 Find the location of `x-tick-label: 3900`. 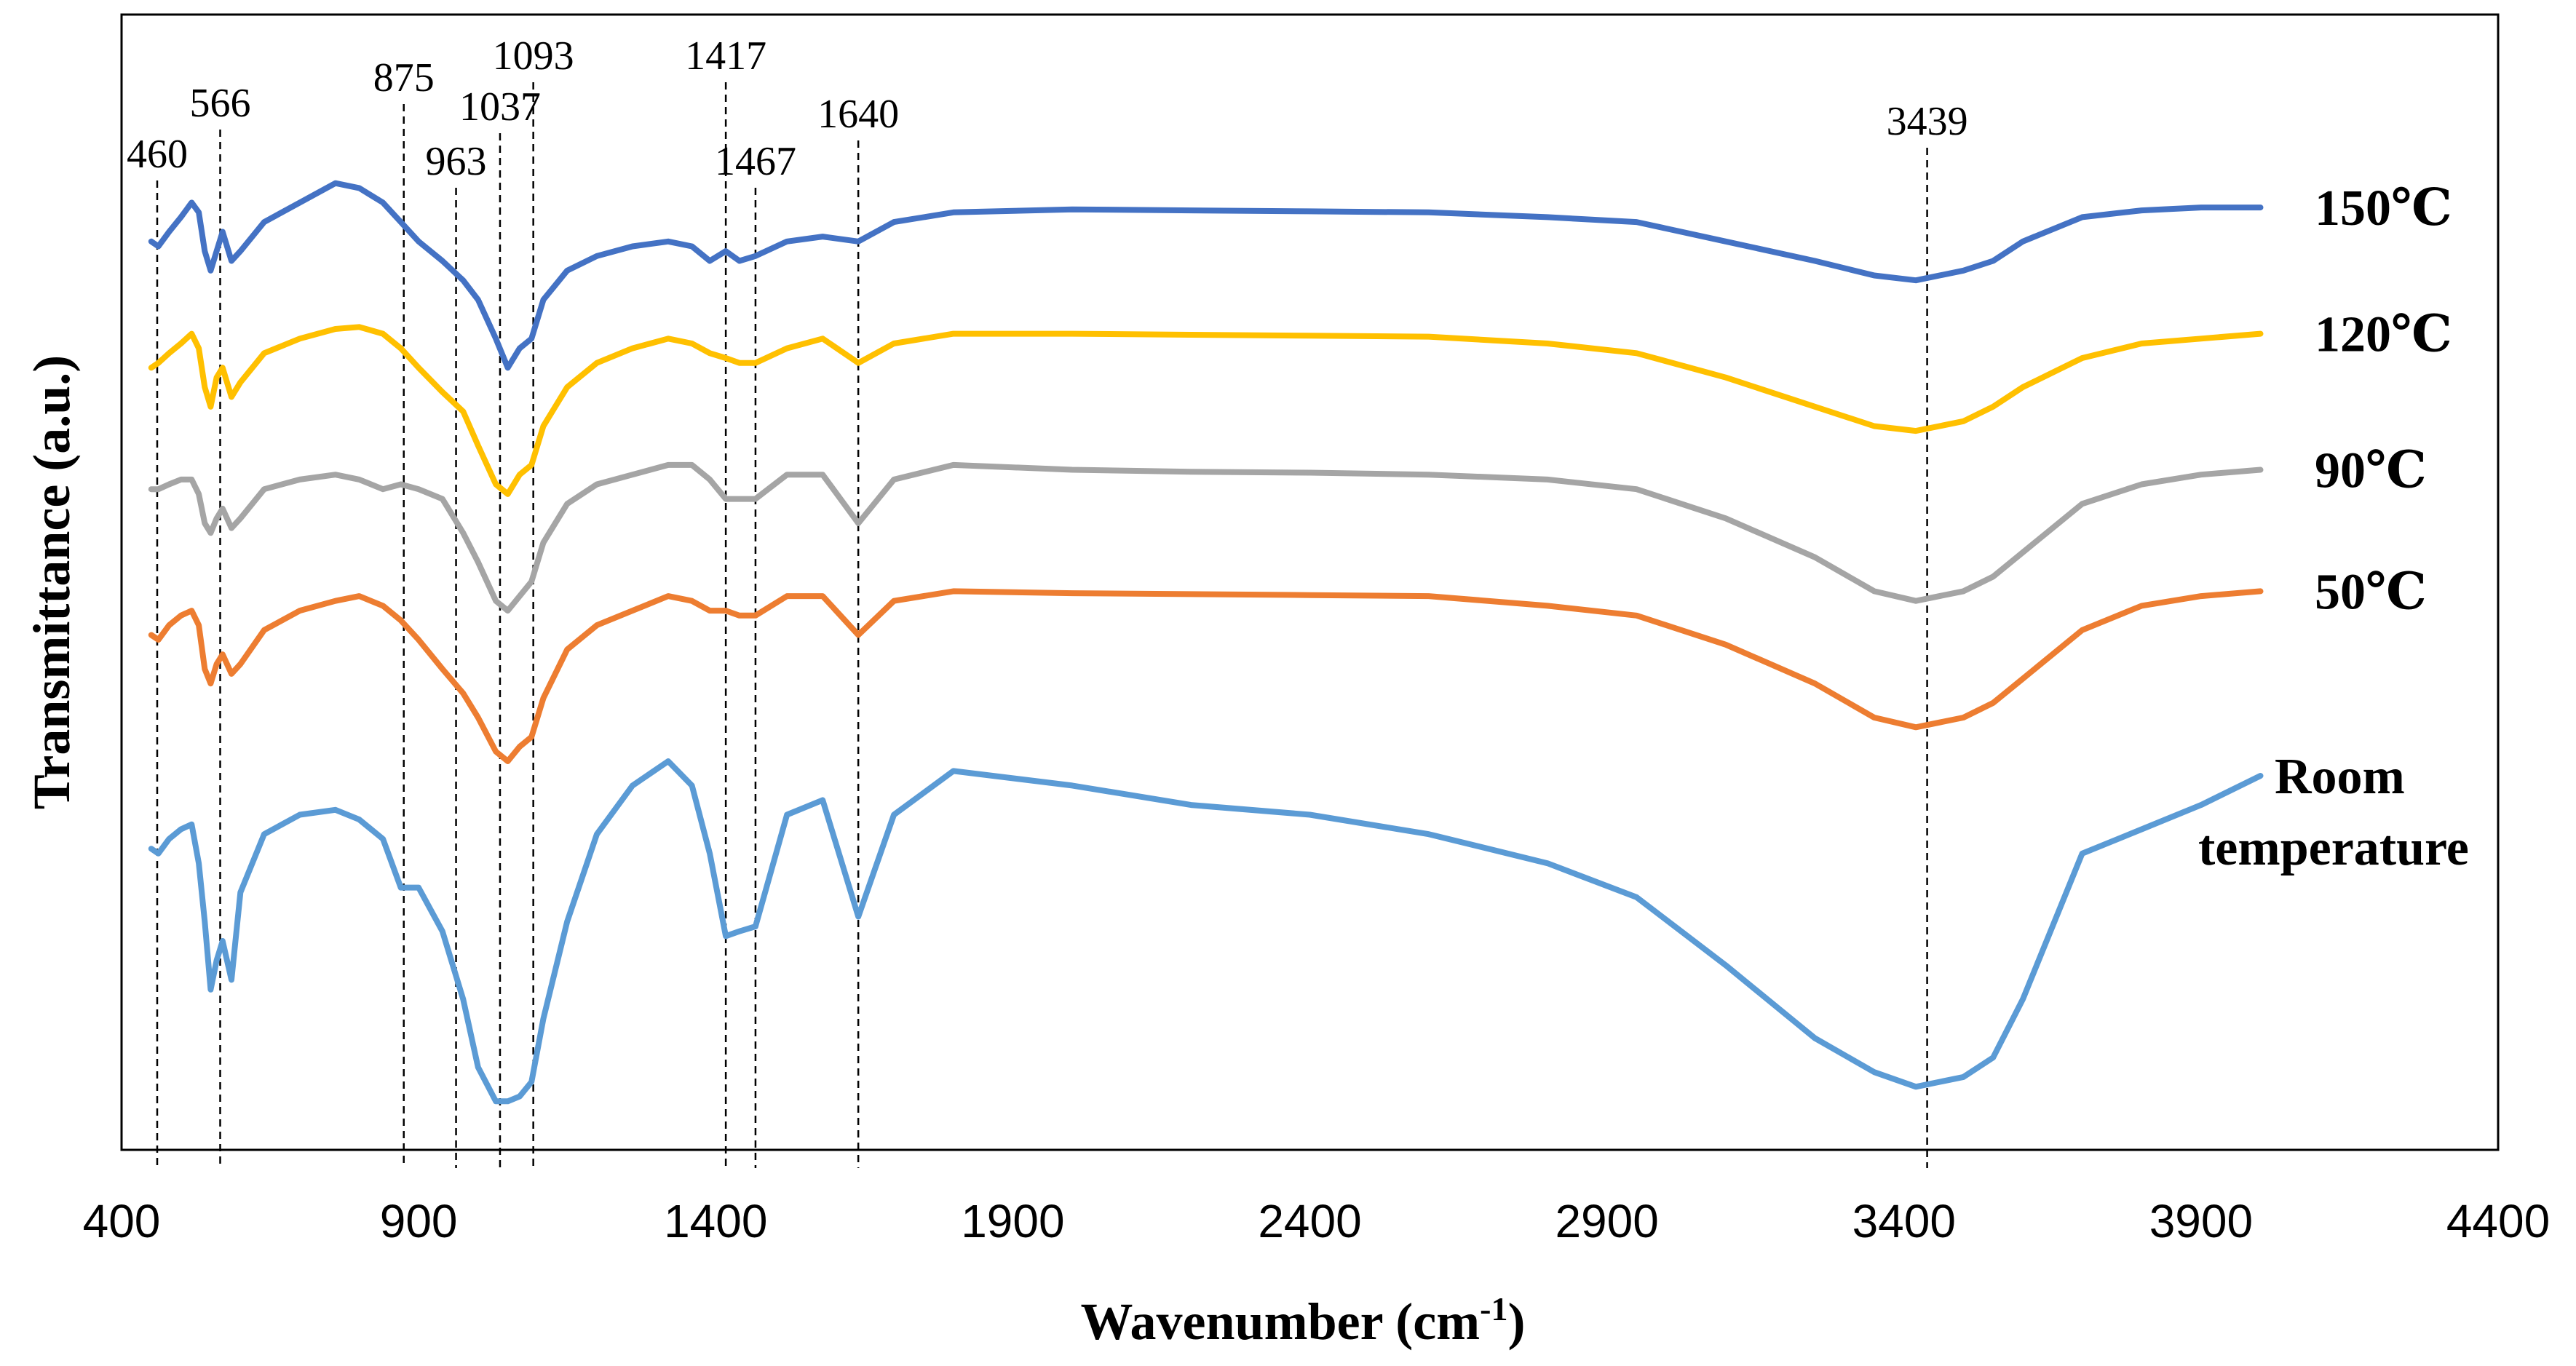

x-tick-label: 3900 is located at coordinates (2201, 1221).